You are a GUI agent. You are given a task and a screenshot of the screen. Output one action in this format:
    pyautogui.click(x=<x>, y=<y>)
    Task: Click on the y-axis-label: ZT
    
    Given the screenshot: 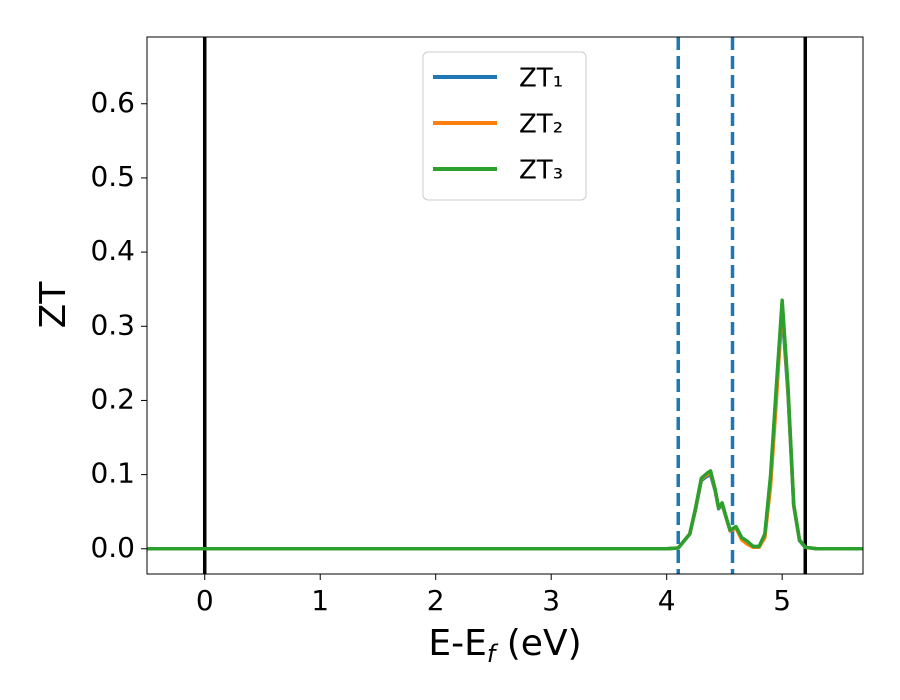 What is the action you would take?
    pyautogui.click(x=53, y=305)
    